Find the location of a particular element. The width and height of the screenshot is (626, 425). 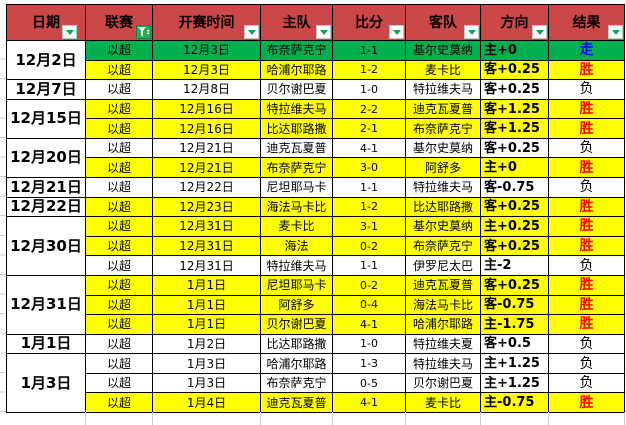

date-group-cell: 12月7日 is located at coordinates (46, 90).